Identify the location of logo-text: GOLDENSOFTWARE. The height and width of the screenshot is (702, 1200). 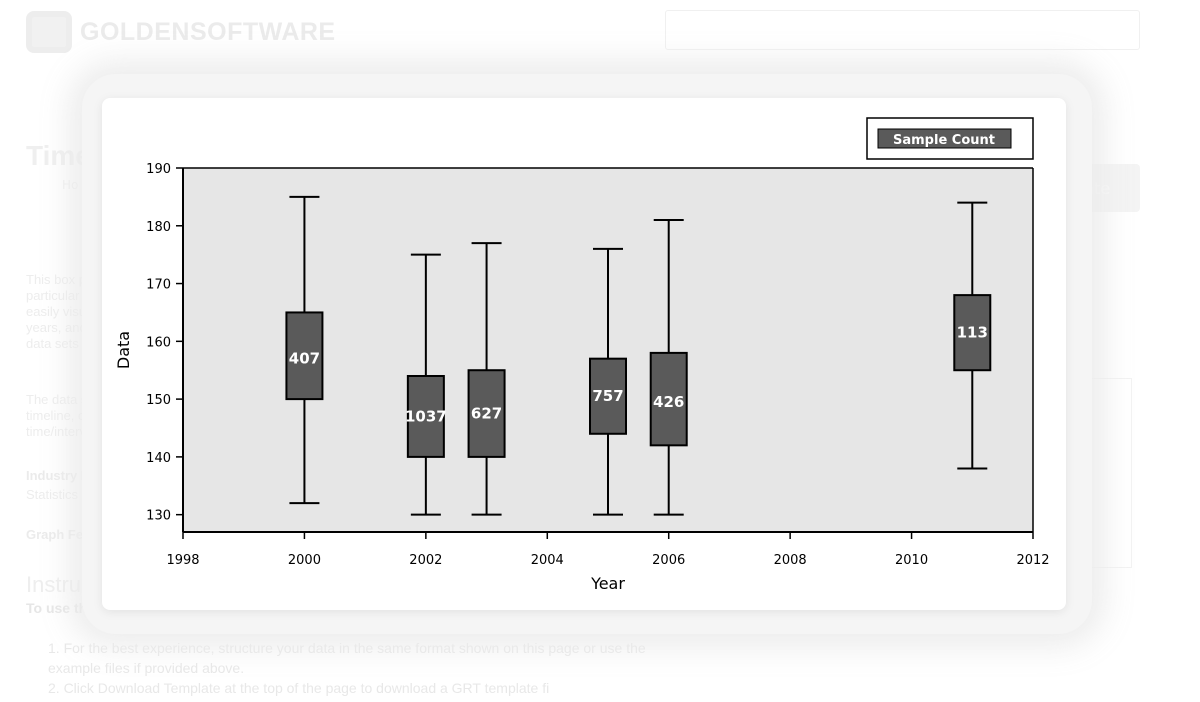
(208, 31).